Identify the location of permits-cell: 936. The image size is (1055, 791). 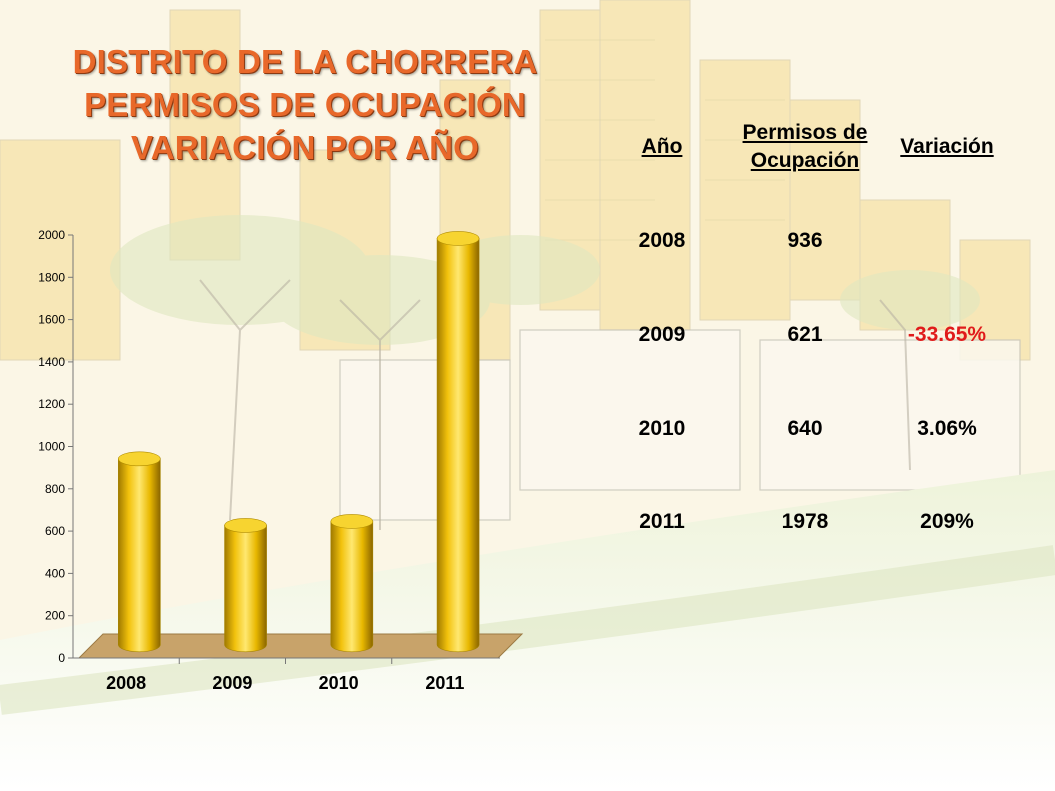
(805, 240).